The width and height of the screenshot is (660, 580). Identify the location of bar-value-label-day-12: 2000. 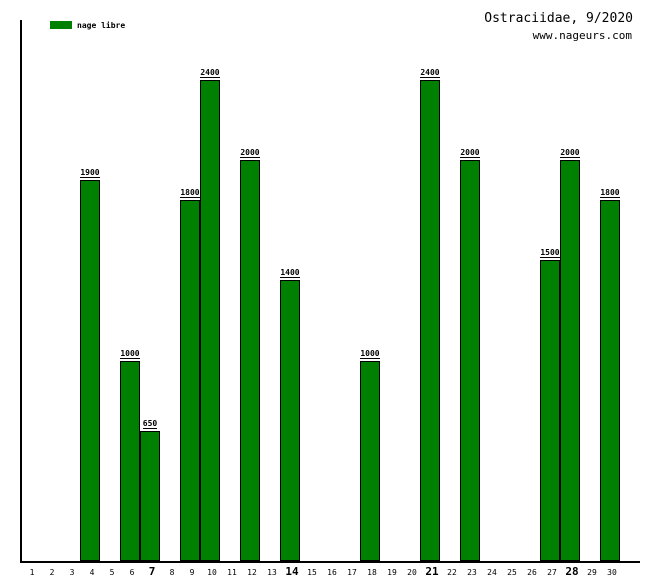
(250, 153).